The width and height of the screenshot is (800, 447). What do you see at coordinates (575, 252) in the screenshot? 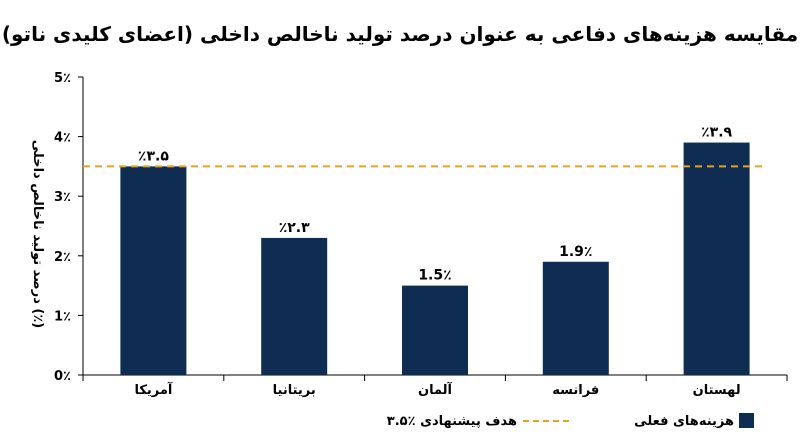
I see `data-label: 1.9٪` at bounding box center [575, 252].